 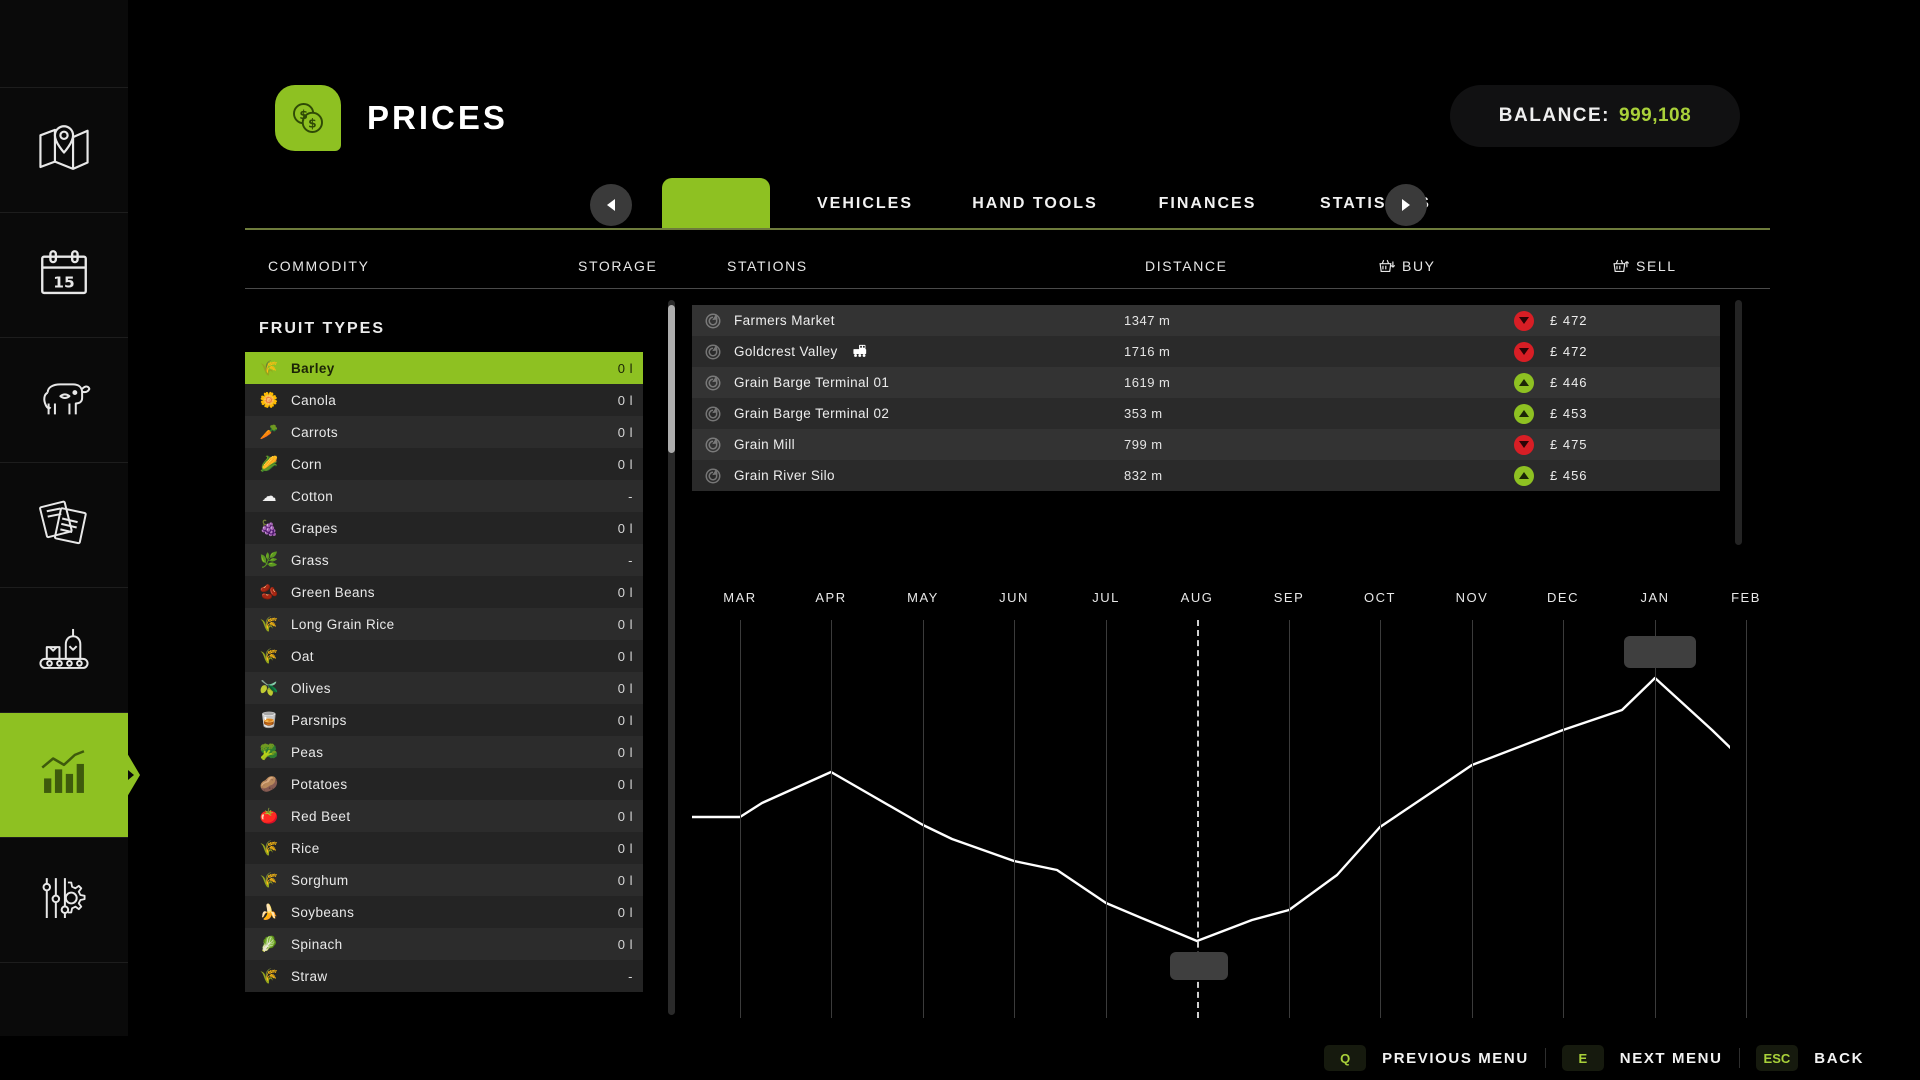 What do you see at coordinates (444, 752) in the screenshot?
I see `fruit-list-item: 🥦 Peas 0 l` at bounding box center [444, 752].